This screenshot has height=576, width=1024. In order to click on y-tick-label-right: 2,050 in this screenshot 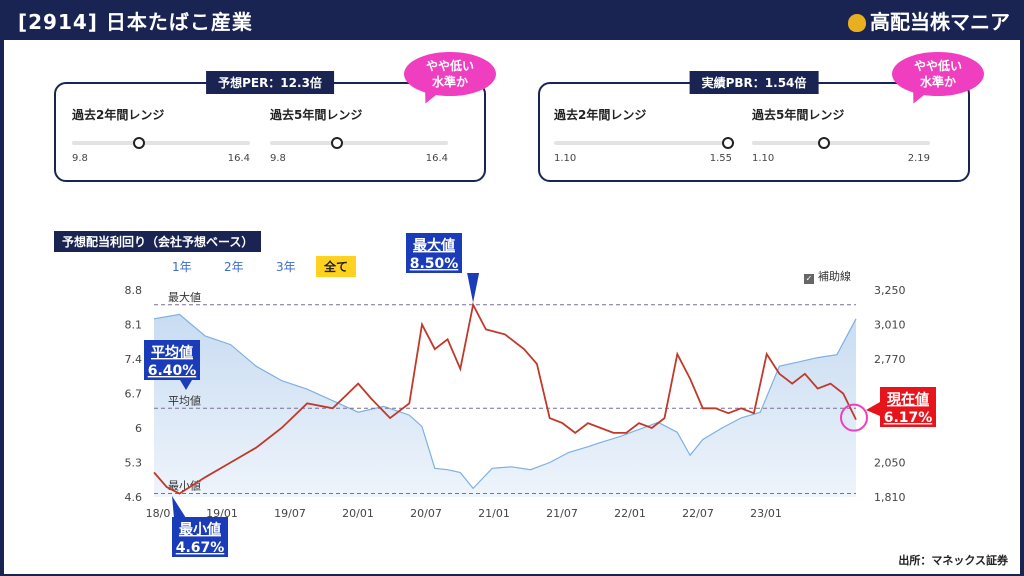, I will do `click(890, 463)`.